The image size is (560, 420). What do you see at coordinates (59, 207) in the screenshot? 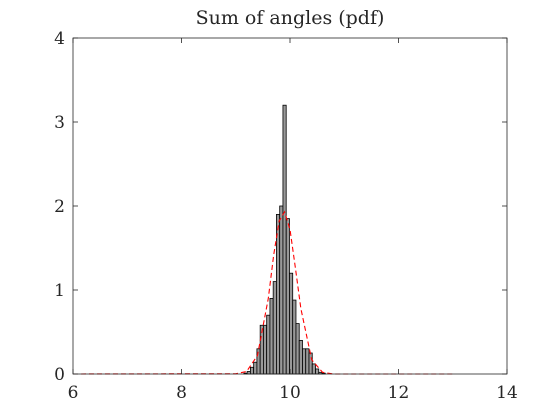
I see `y-tick-label: 2` at bounding box center [59, 207].